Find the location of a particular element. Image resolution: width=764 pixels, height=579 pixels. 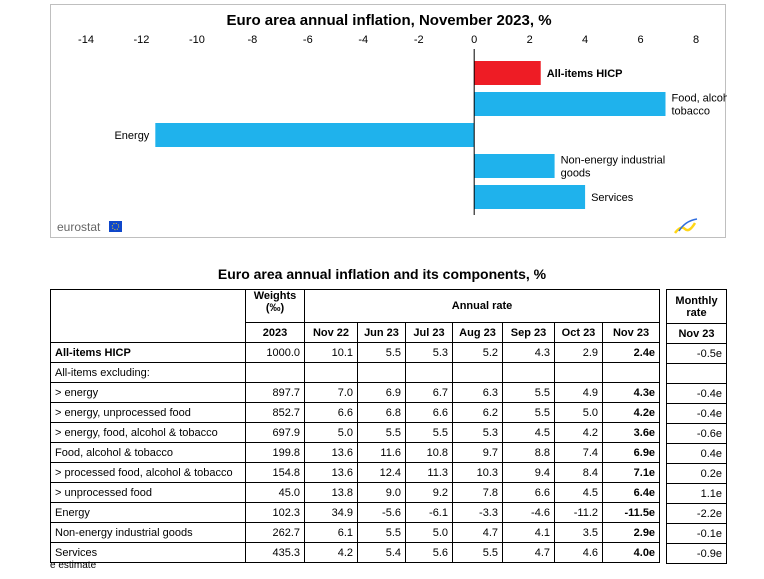

table-row: 1.1e is located at coordinates (696, 493).